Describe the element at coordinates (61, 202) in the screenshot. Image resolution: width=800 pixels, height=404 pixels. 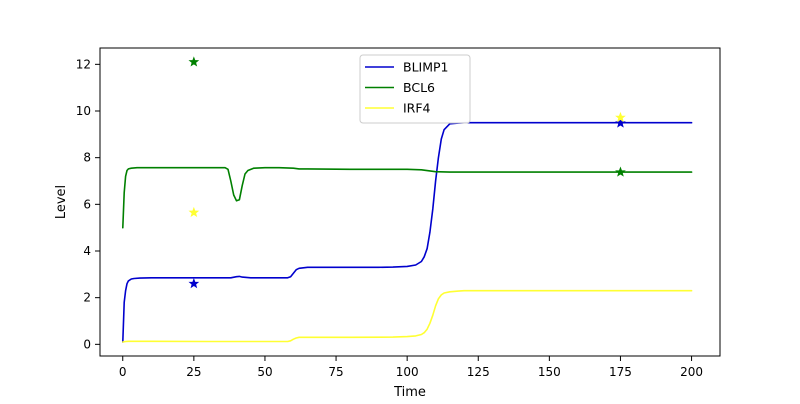
I see `y-axis-label: Level` at that location.